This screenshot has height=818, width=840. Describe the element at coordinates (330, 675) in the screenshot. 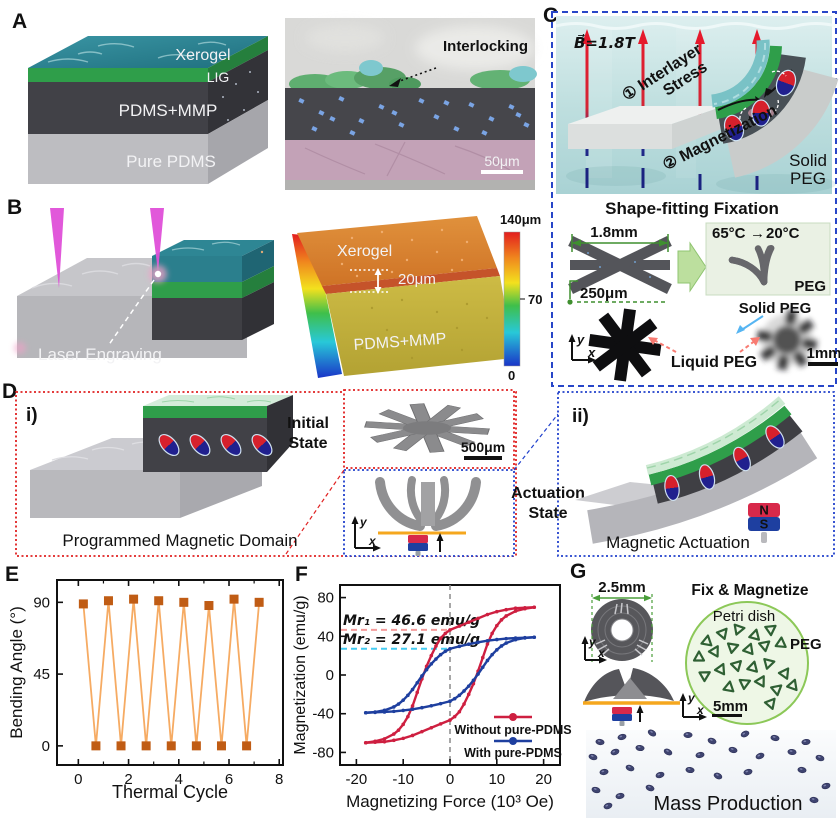

I see `f-ytick: 0` at that location.